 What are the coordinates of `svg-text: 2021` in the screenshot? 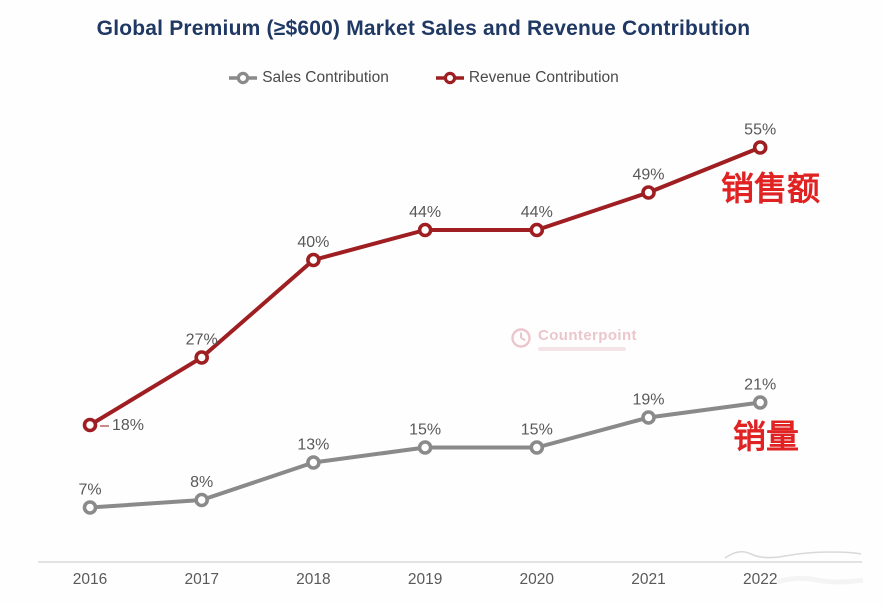 It's located at (648, 579).